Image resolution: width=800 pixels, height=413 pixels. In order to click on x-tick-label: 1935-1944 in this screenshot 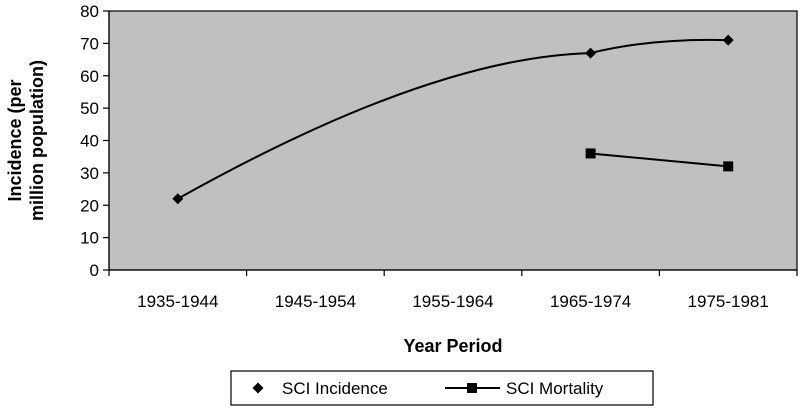, I will do `click(177, 301)`.